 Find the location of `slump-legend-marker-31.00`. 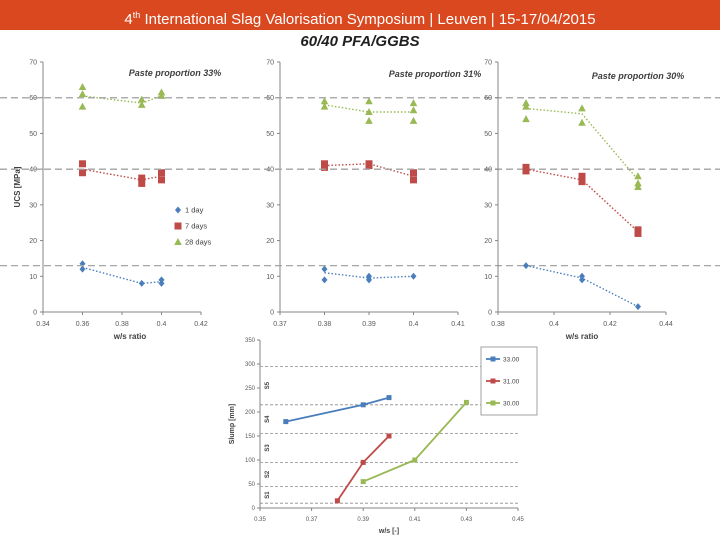

slump-legend-marker-31.00 is located at coordinates (493, 381).